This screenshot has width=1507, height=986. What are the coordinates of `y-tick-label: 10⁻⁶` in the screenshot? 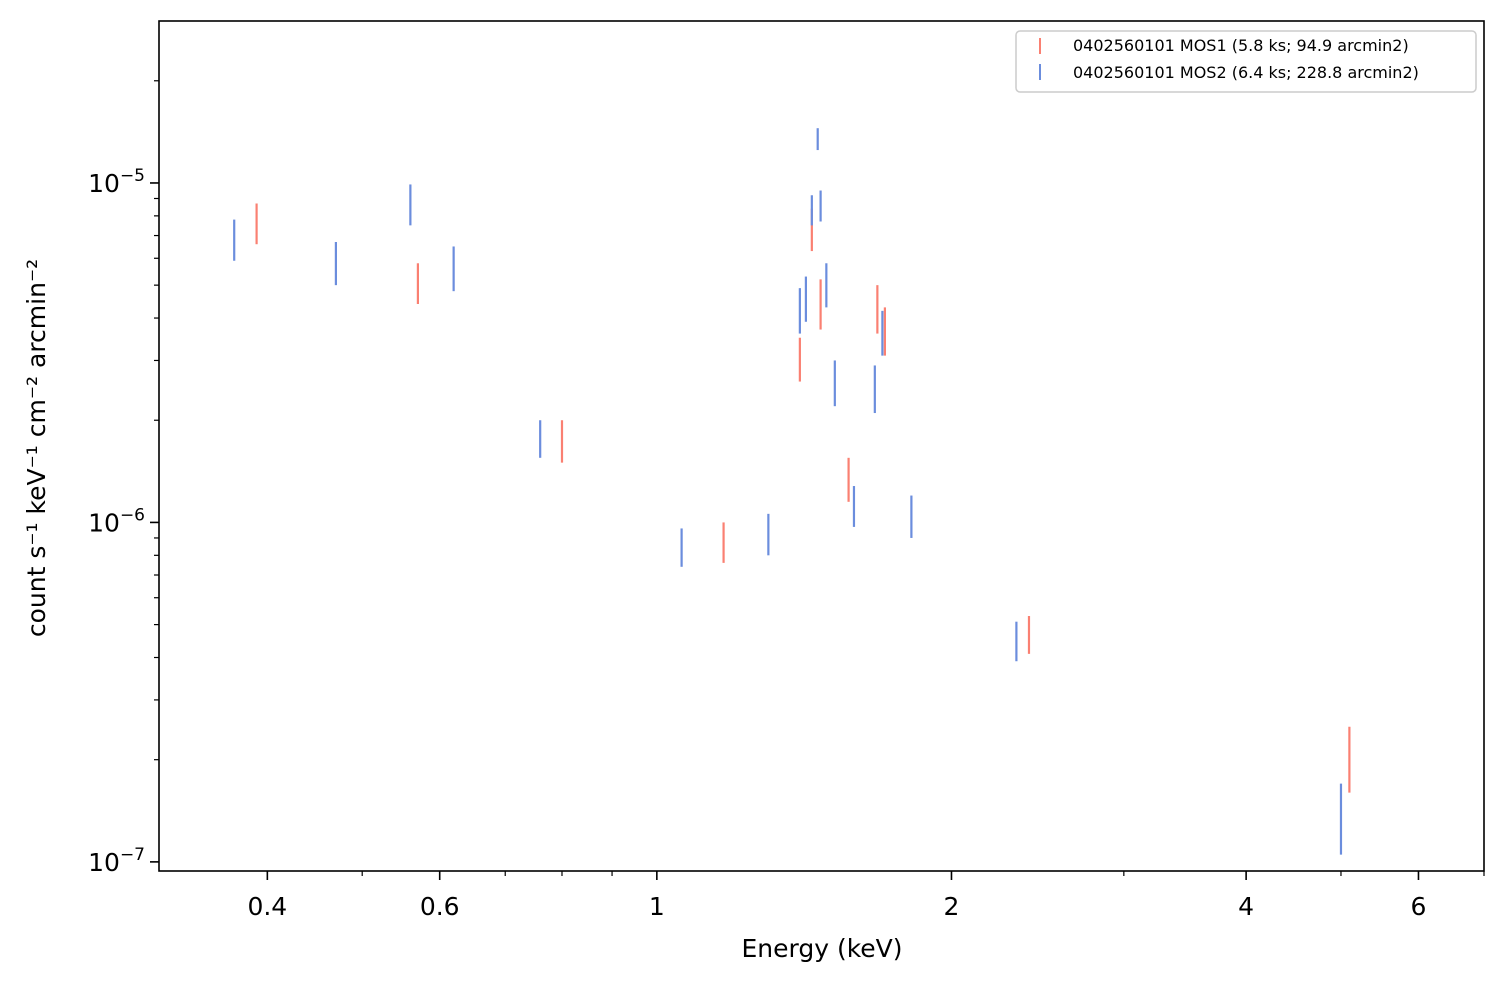 It's located at (116, 521).